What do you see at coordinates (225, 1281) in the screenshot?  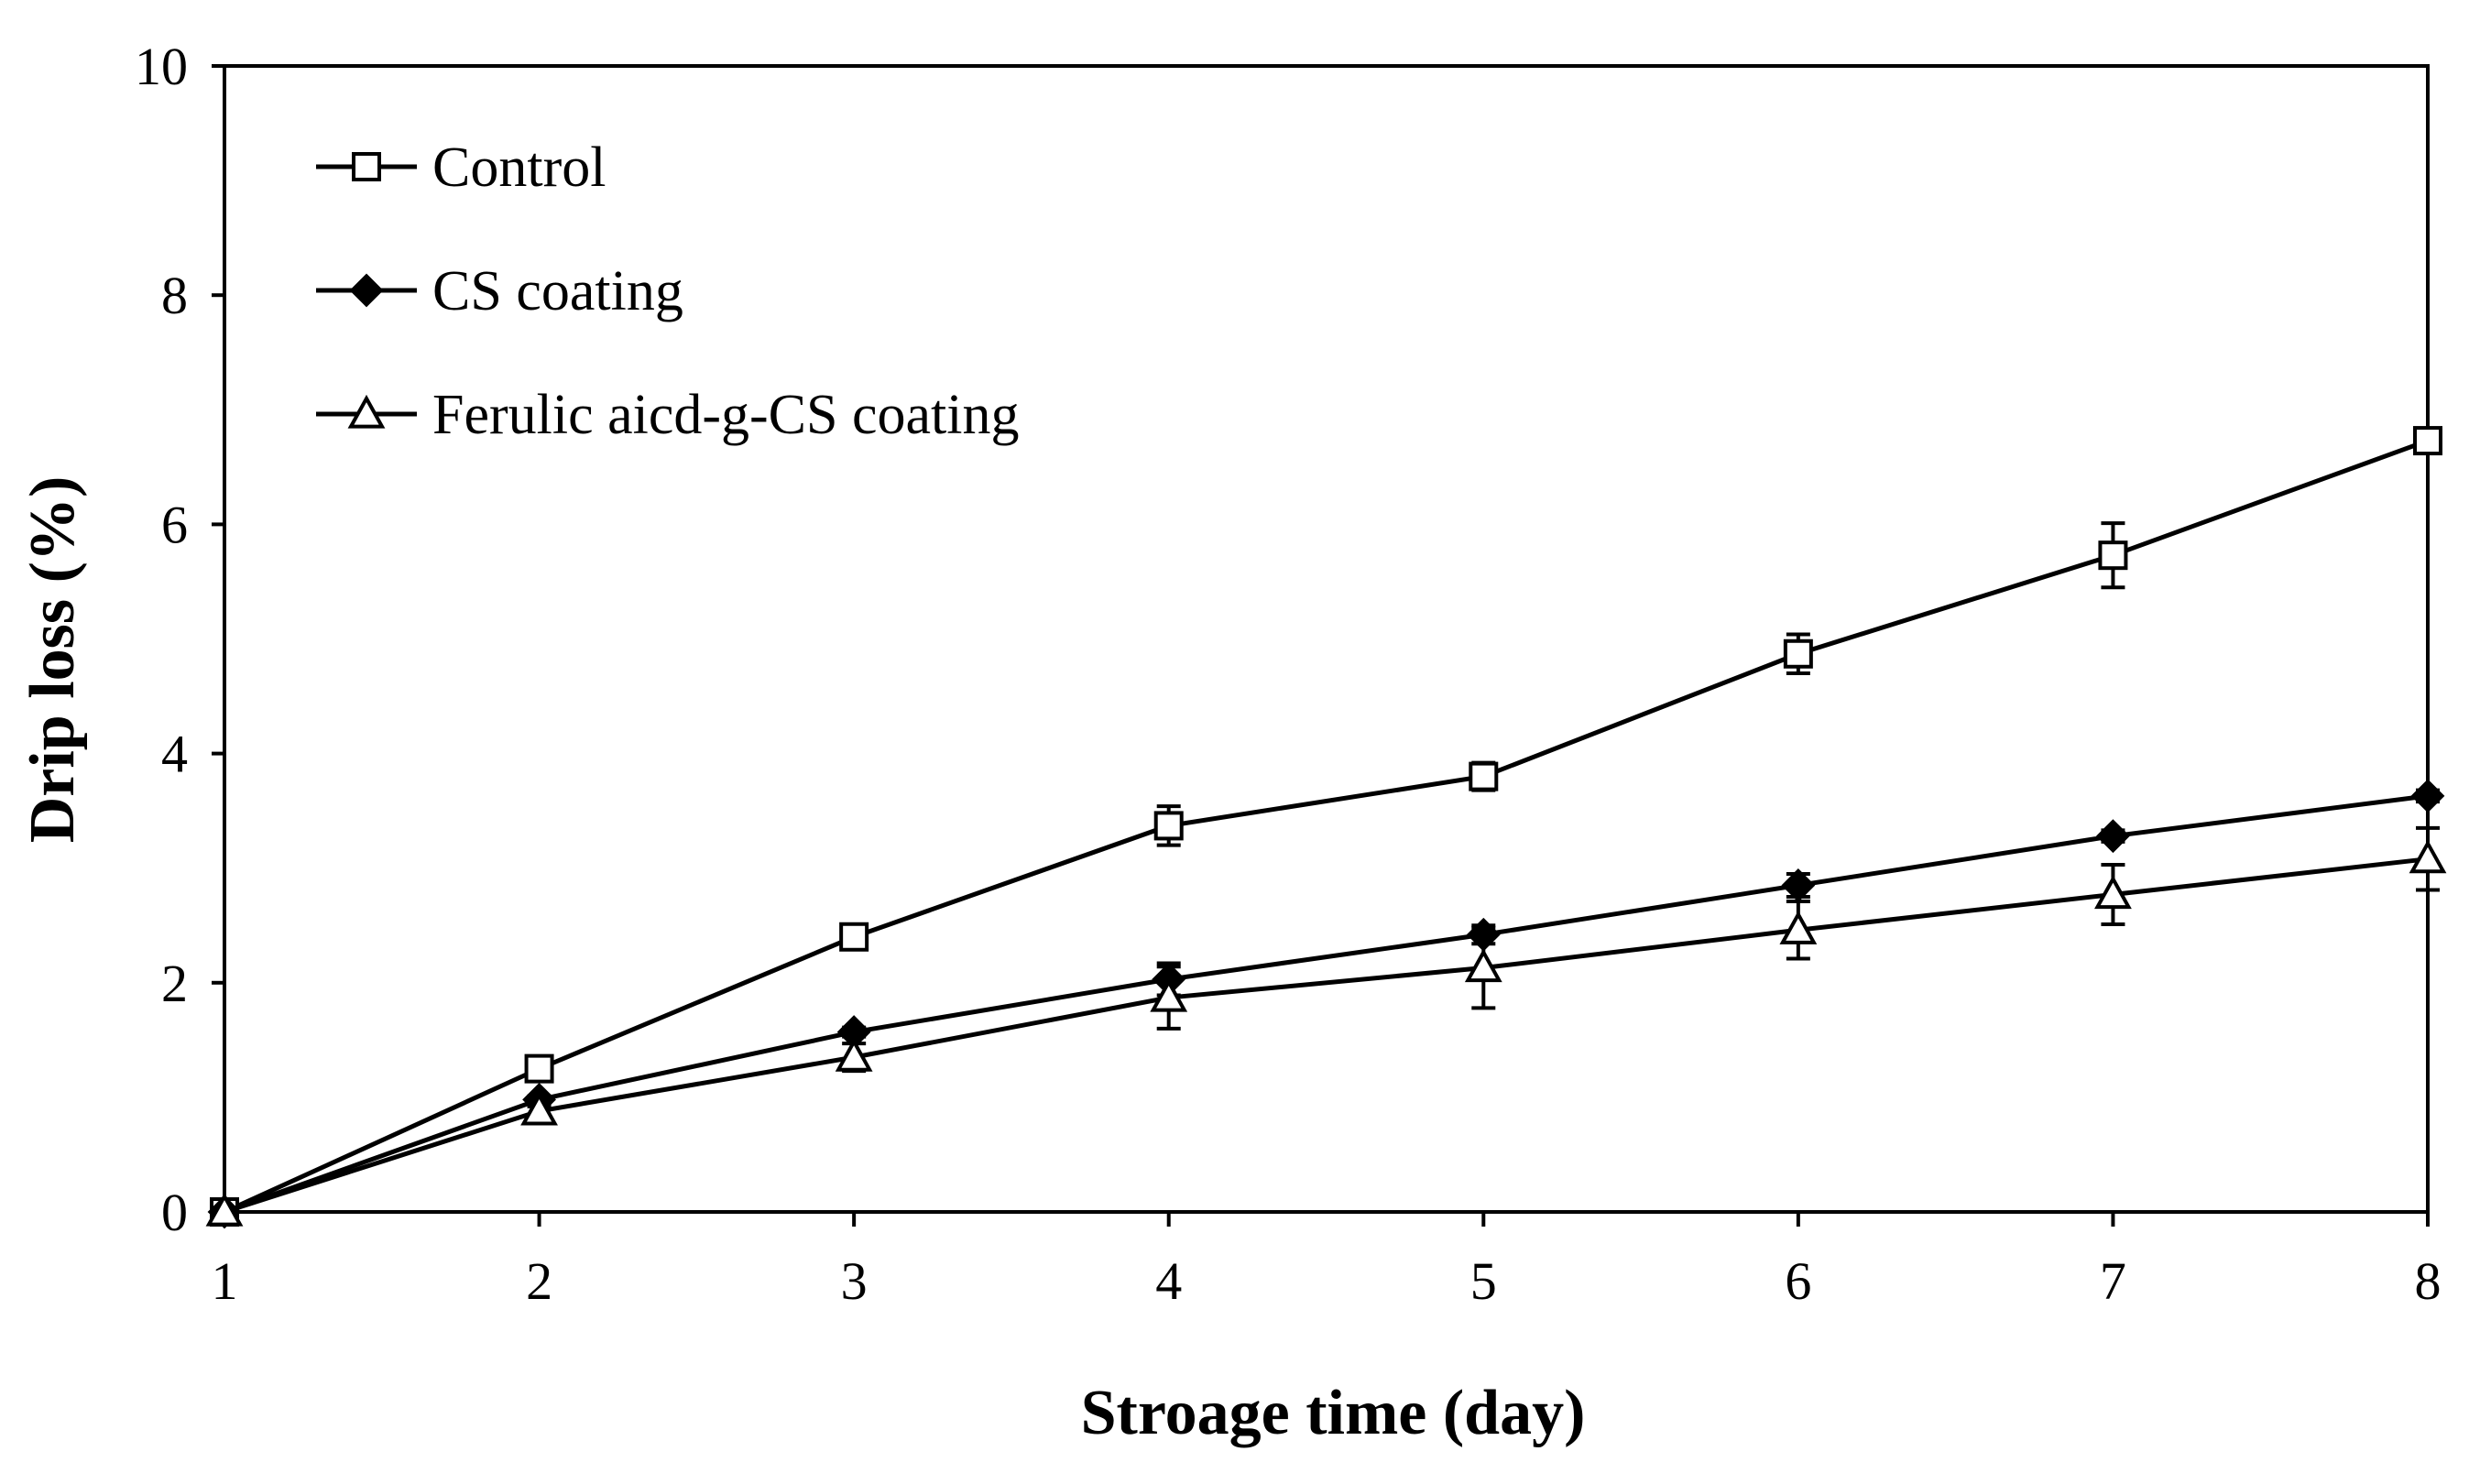 I see `x-tick-label: 1` at bounding box center [225, 1281].